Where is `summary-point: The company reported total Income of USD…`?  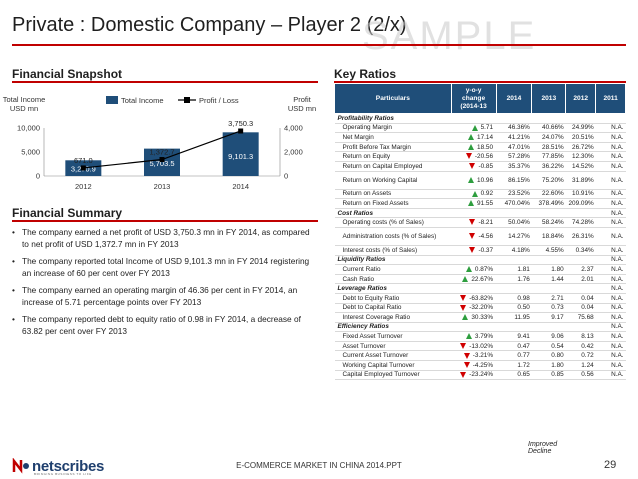 summary-point: The company reported total Income of USD… is located at coordinates (165, 267).